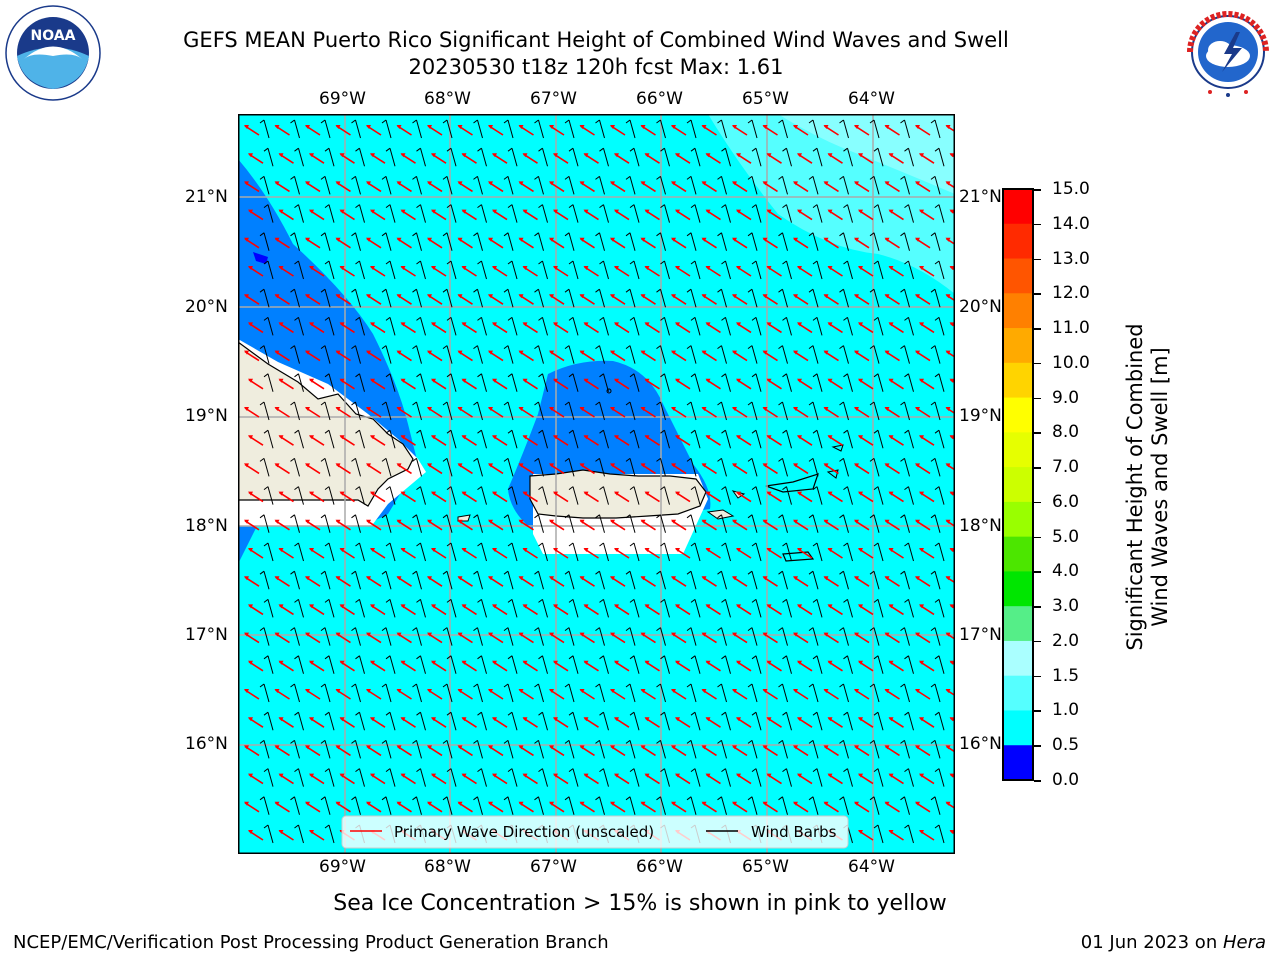  I want to click on lon-label: 65°W, so click(765, 99).